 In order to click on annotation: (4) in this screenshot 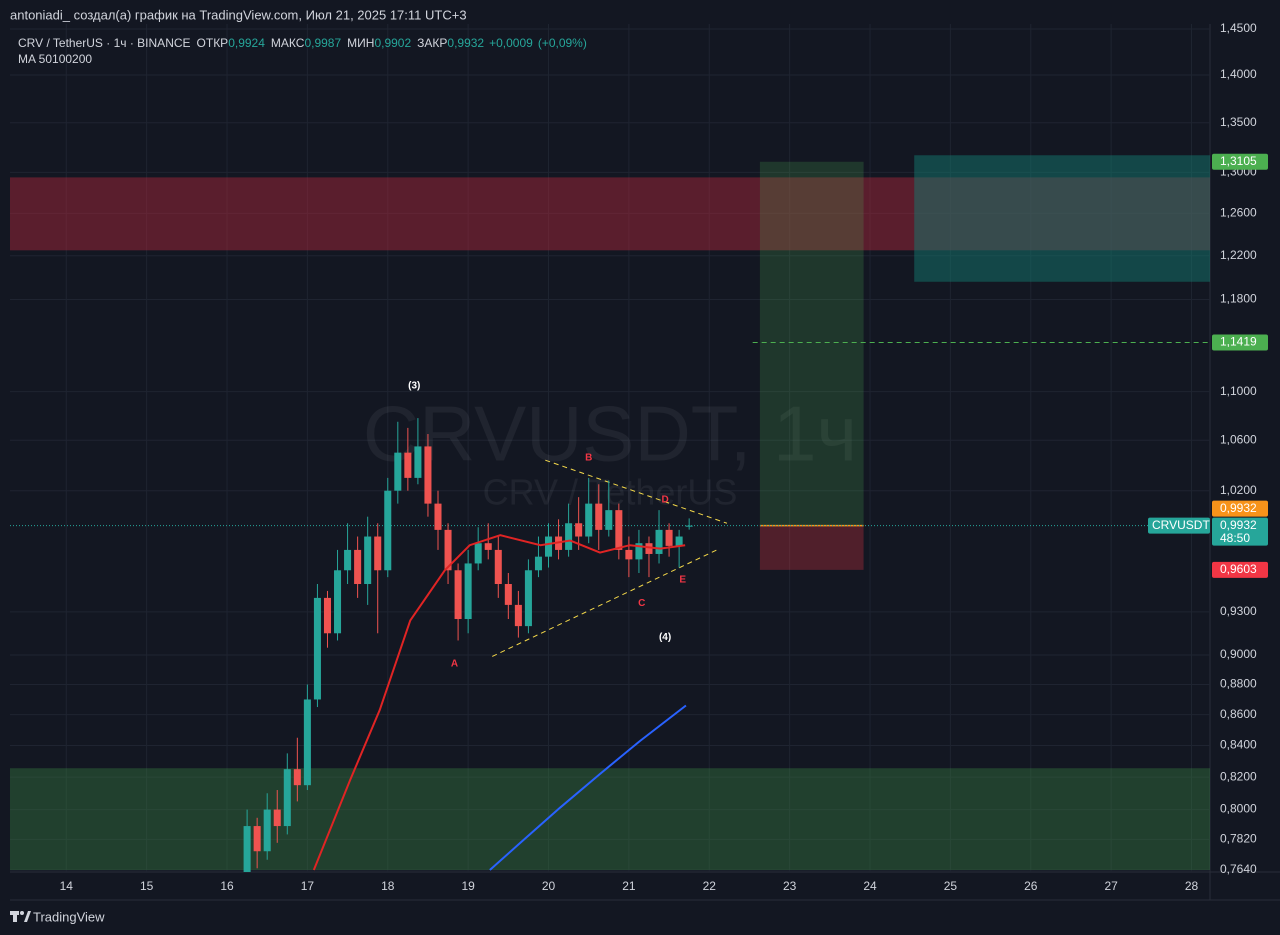, I will do `click(665, 637)`.